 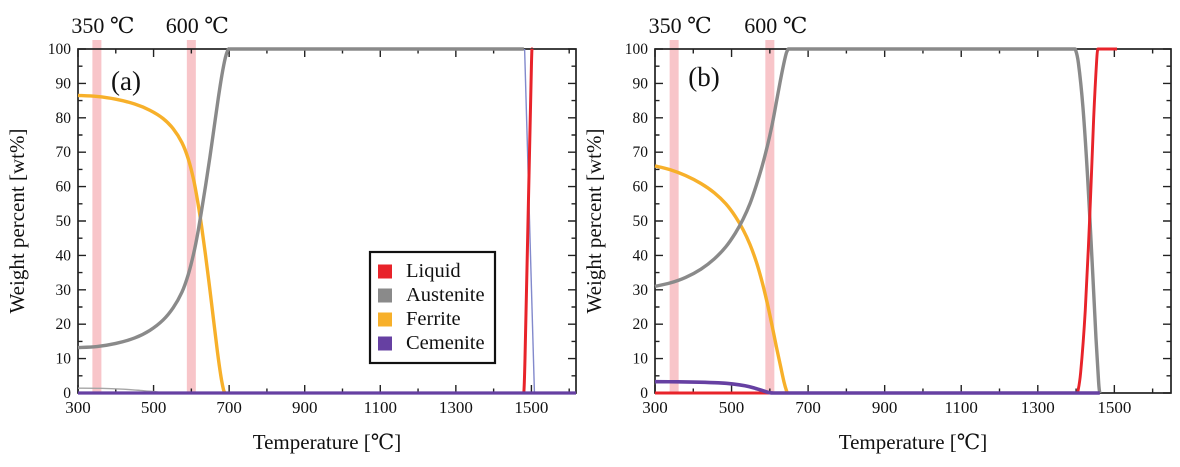 What do you see at coordinates (197, 25) in the screenshot?
I see `band-label-600-a: 600 ℃` at bounding box center [197, 25].